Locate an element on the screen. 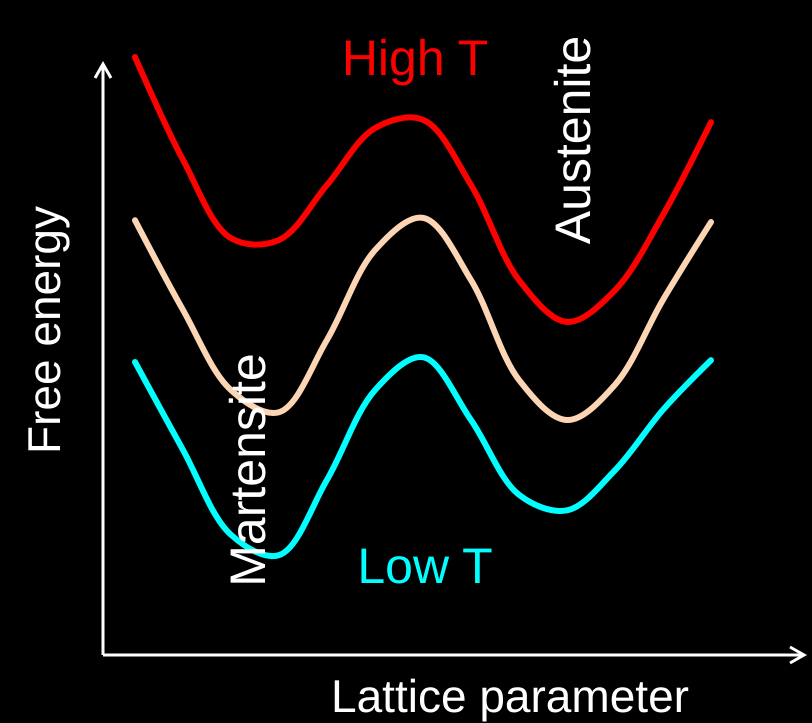 The height and width of the screenshot is (723, 812). series-label: High T is located at coordinates (415, 58).